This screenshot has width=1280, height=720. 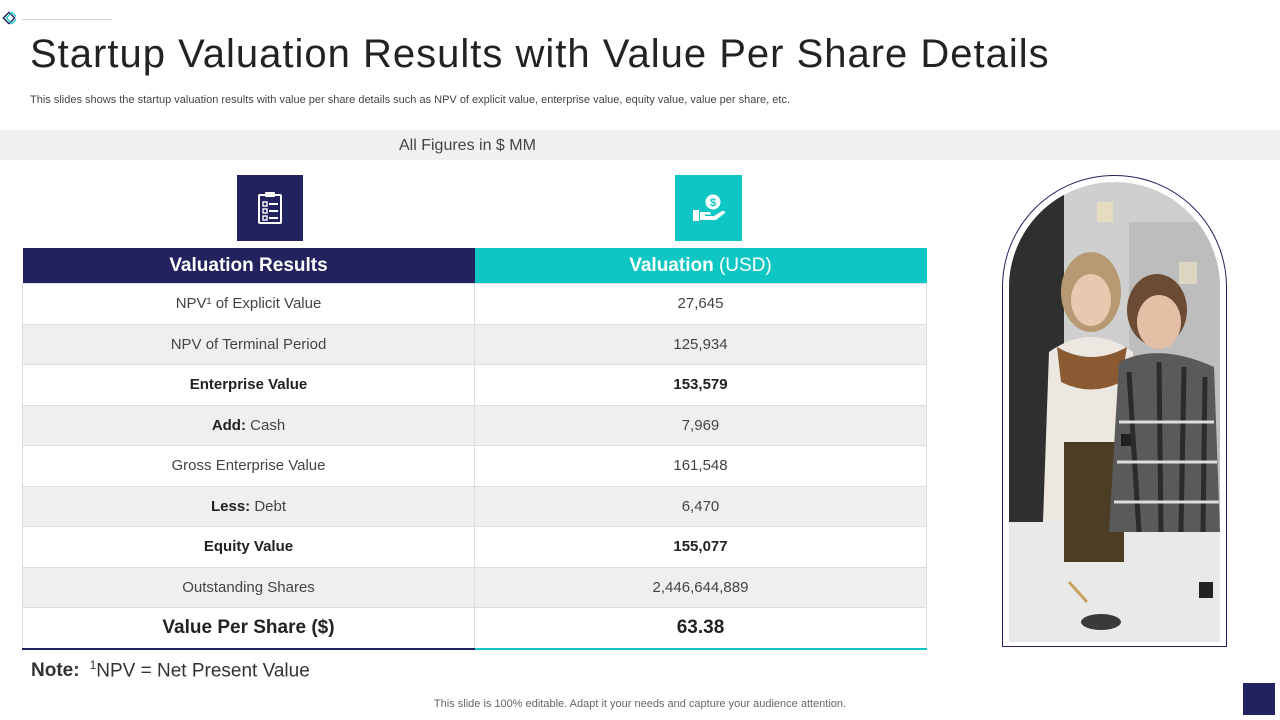 I want to click on diamond-icon, so click(x=9, y=18).